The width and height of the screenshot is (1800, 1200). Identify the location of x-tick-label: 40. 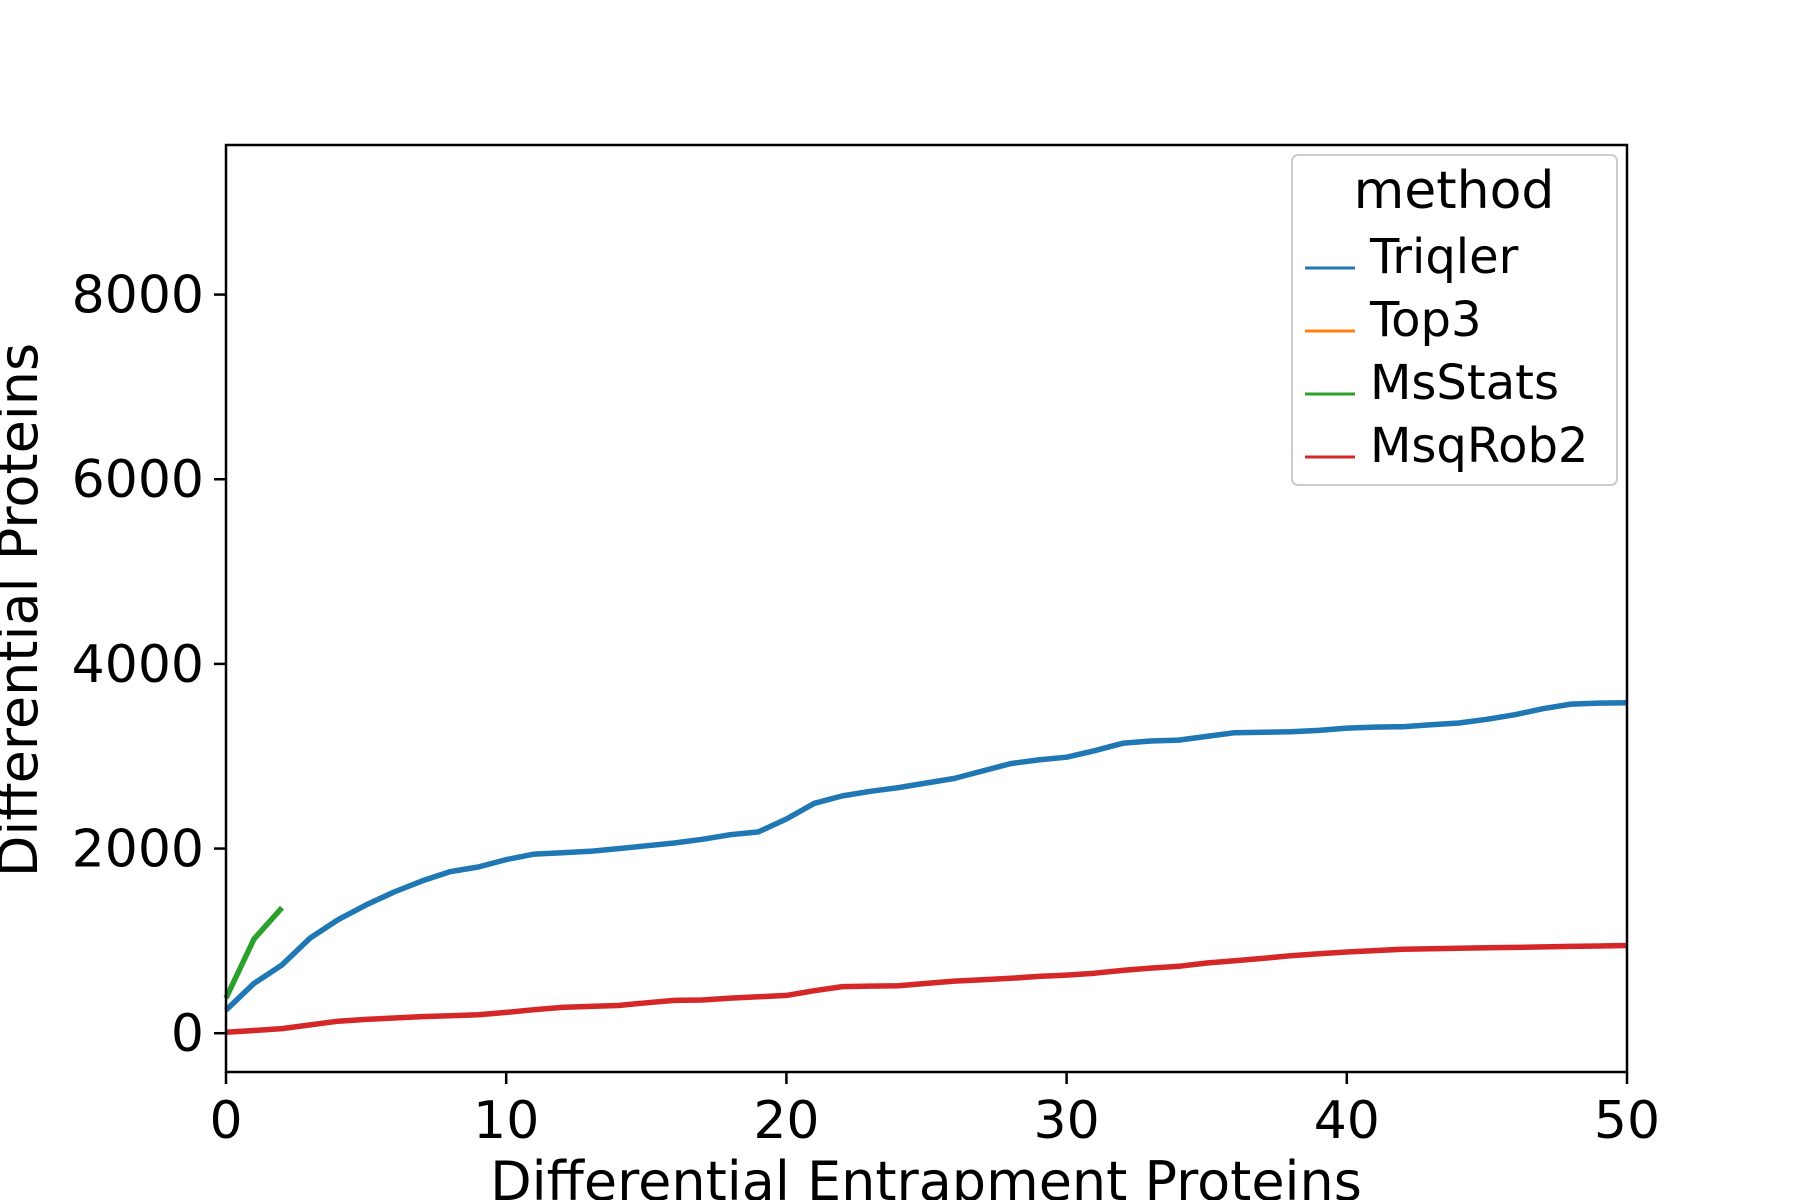
(1347, 1121).